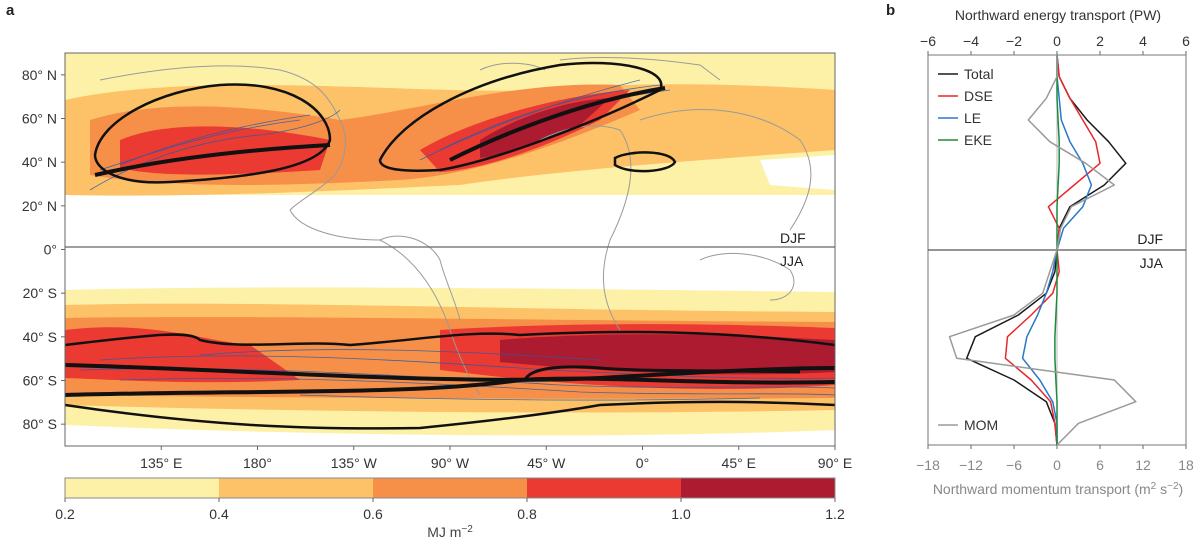 Image resolution: width=1200 pixels, height=543 pixels. Describe the element at coordinates (373, 514) in the screenshot. I see `colorbar-tick-label: 0.6` at that location.